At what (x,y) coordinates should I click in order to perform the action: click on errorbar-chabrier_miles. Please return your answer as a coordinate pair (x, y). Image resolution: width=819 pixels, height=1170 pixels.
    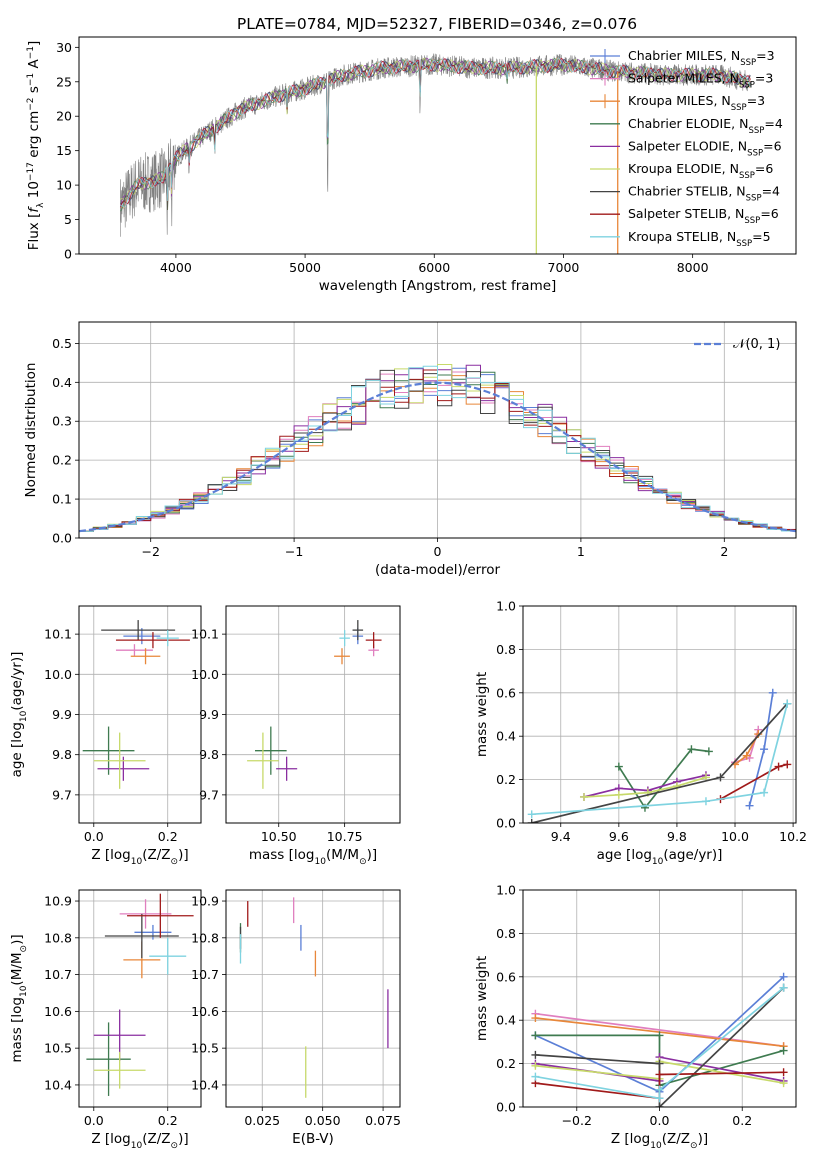
    Looking at the image, I should click on (153, 932).